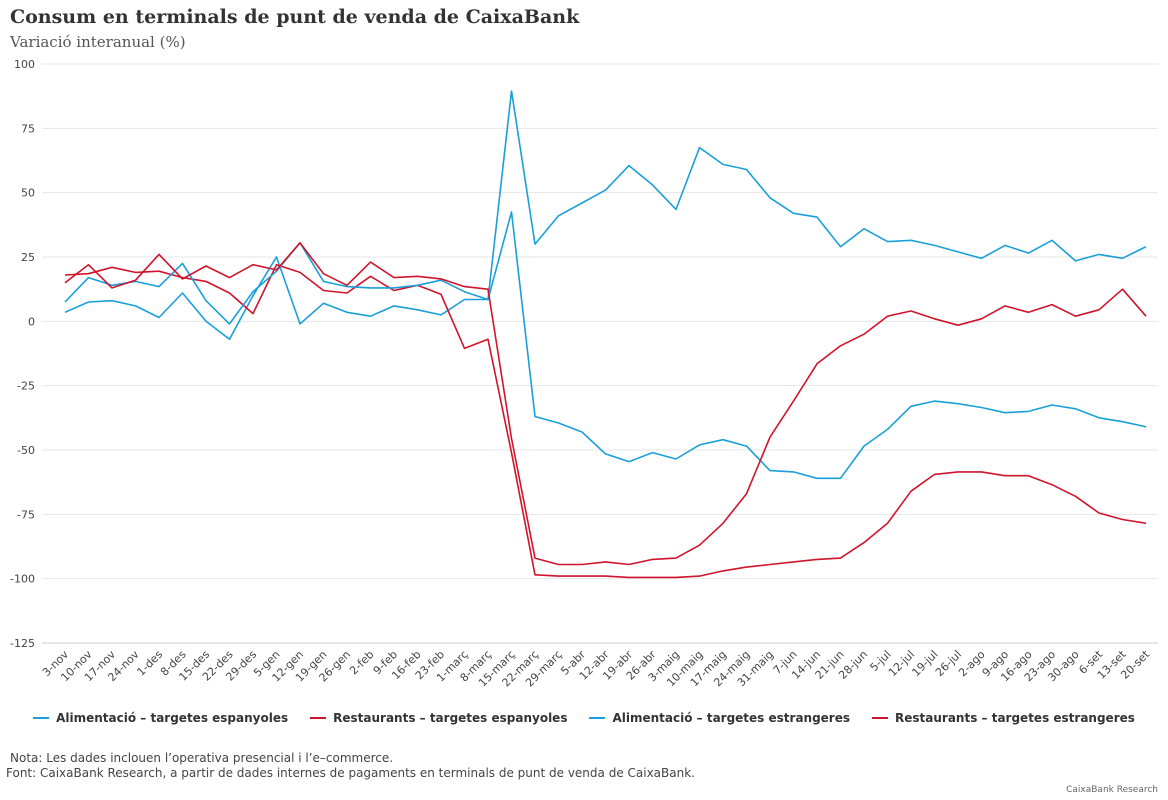  What do you see at coordinates (26, 386) in the screenshot?
I see `y-tick-label: -25` at bounding box center [26, 386].